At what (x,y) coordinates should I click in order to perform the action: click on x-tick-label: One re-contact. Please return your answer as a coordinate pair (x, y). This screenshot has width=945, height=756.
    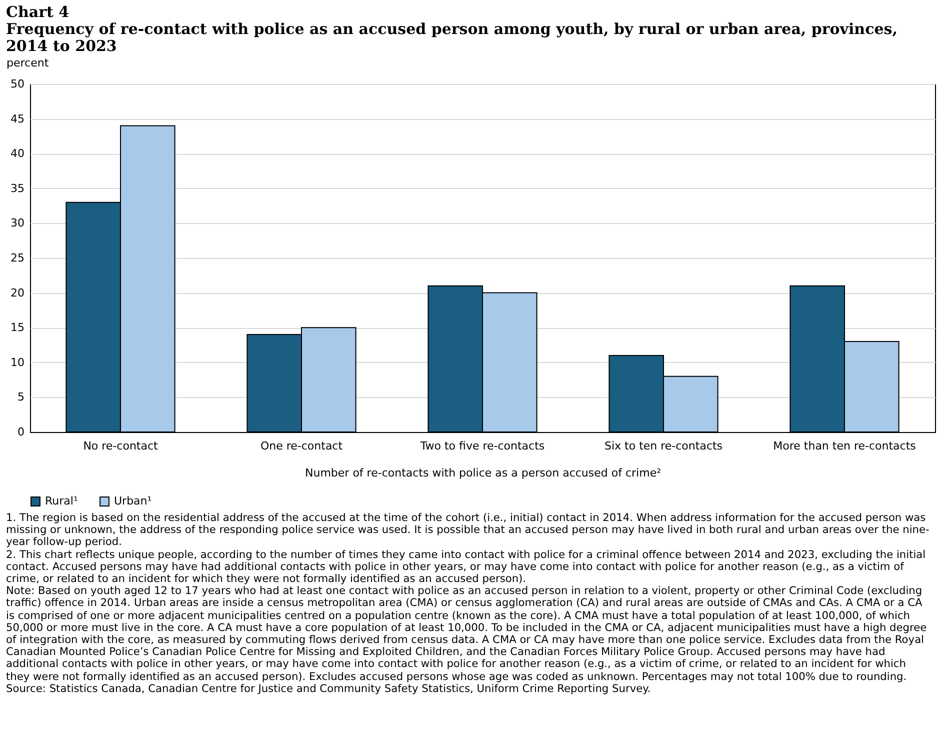
    Looking at the image, I should click on (302, 446).